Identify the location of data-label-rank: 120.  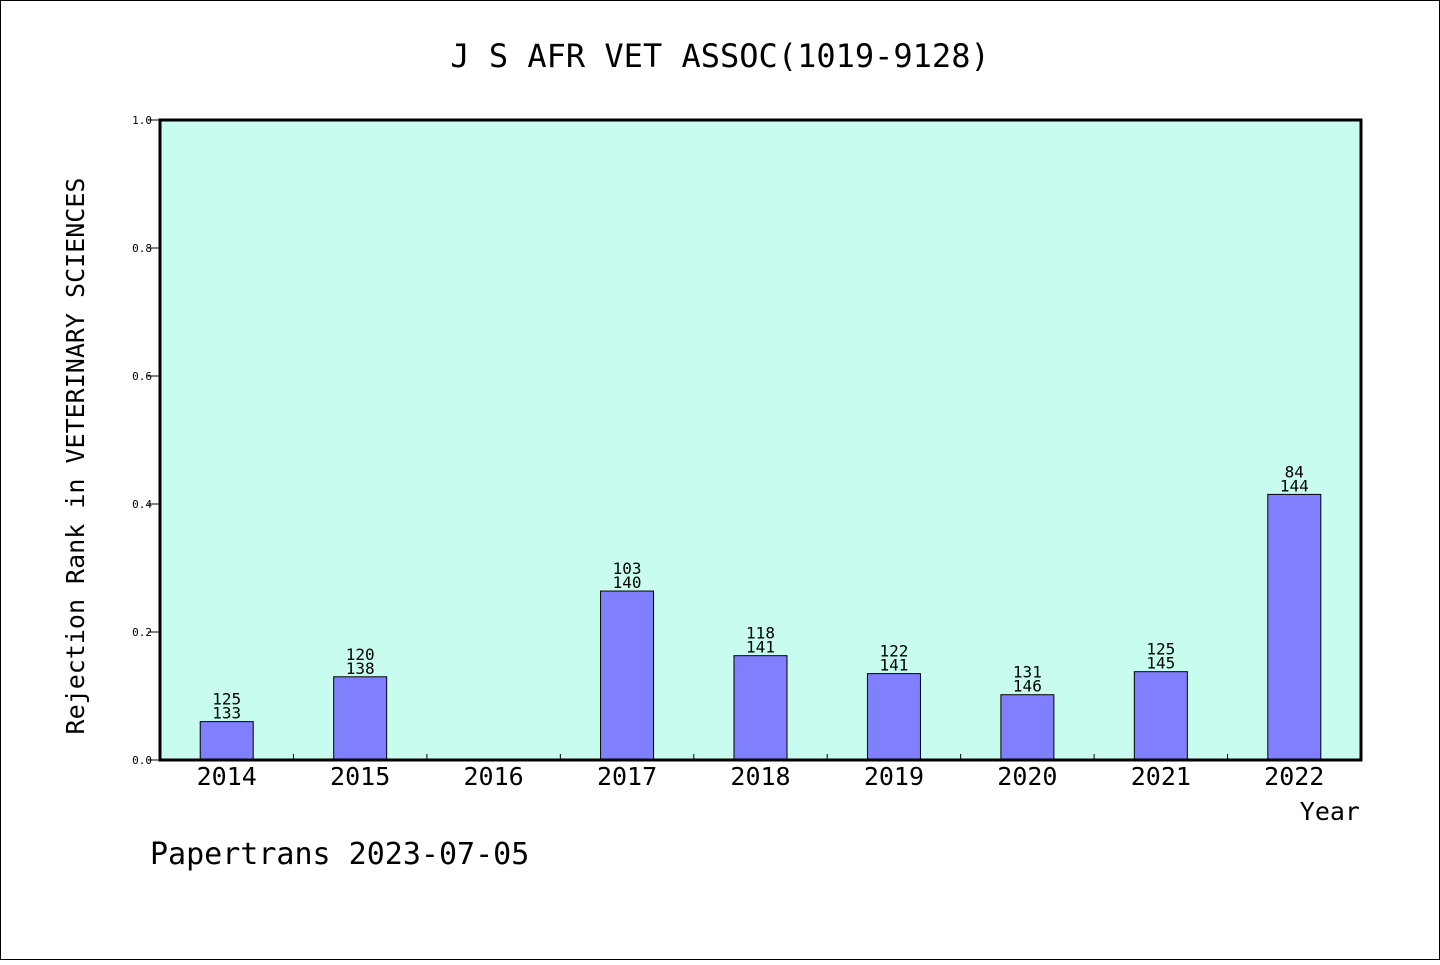
(360, 654).